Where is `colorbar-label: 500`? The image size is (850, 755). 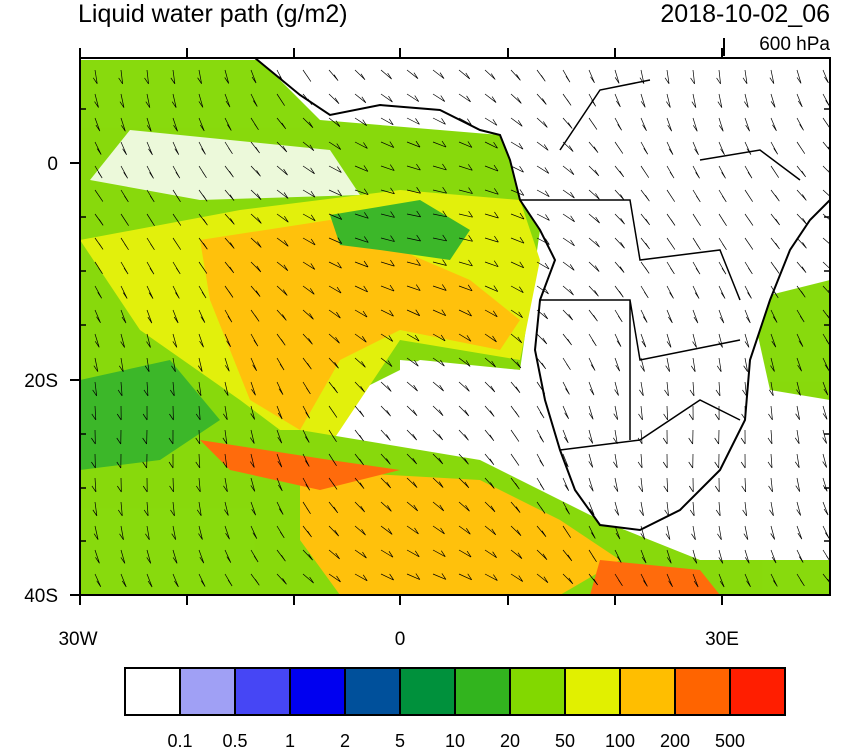 colorbar-label: 500 is located at coordinates (730, 740).